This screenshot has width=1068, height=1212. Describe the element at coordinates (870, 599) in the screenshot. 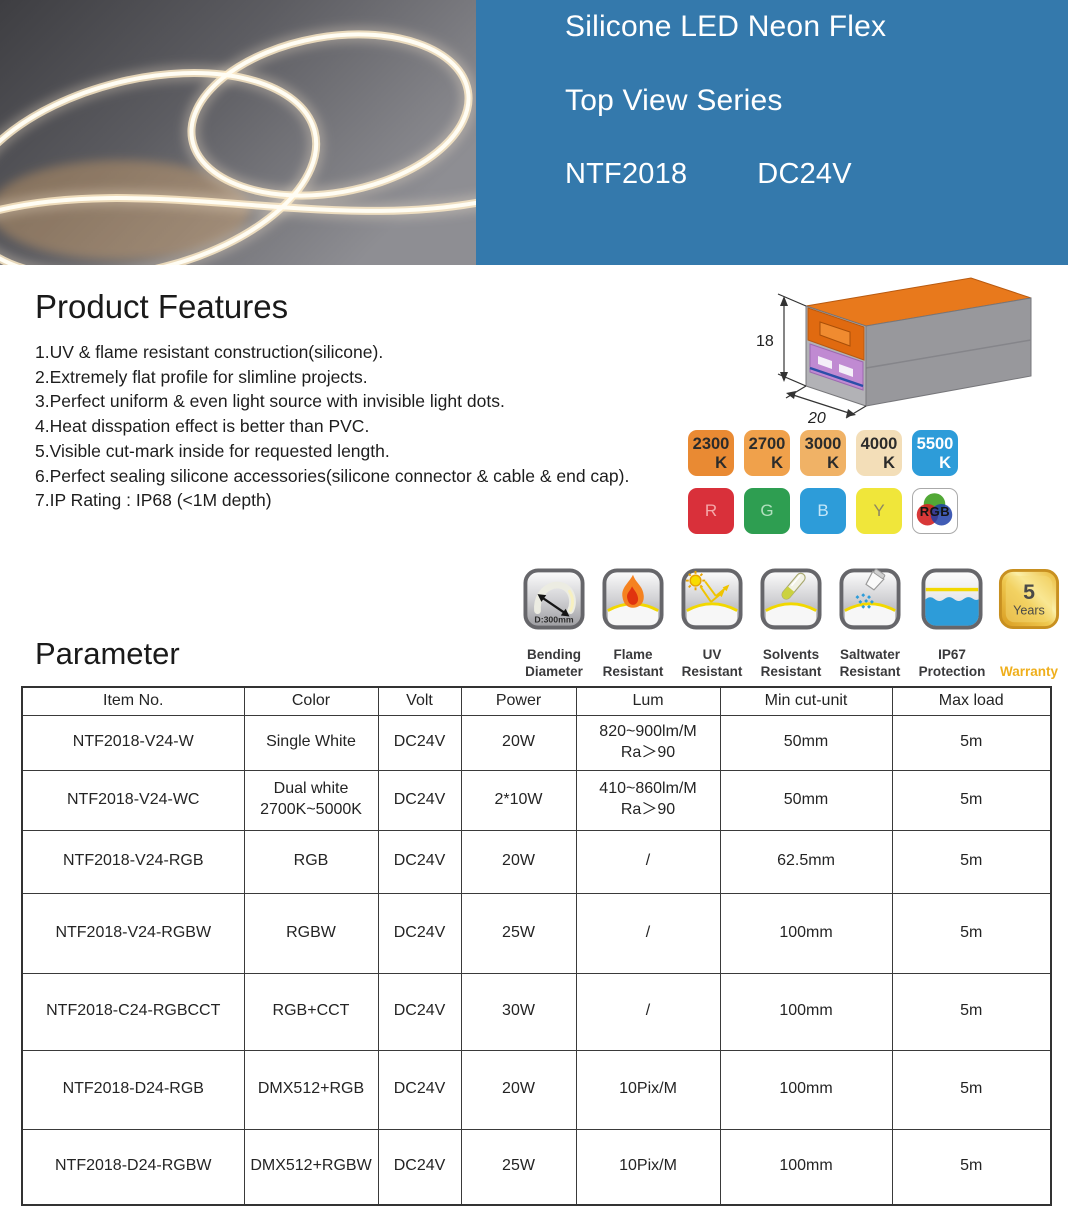

I see `saltwater-resistant-icon` at that location.